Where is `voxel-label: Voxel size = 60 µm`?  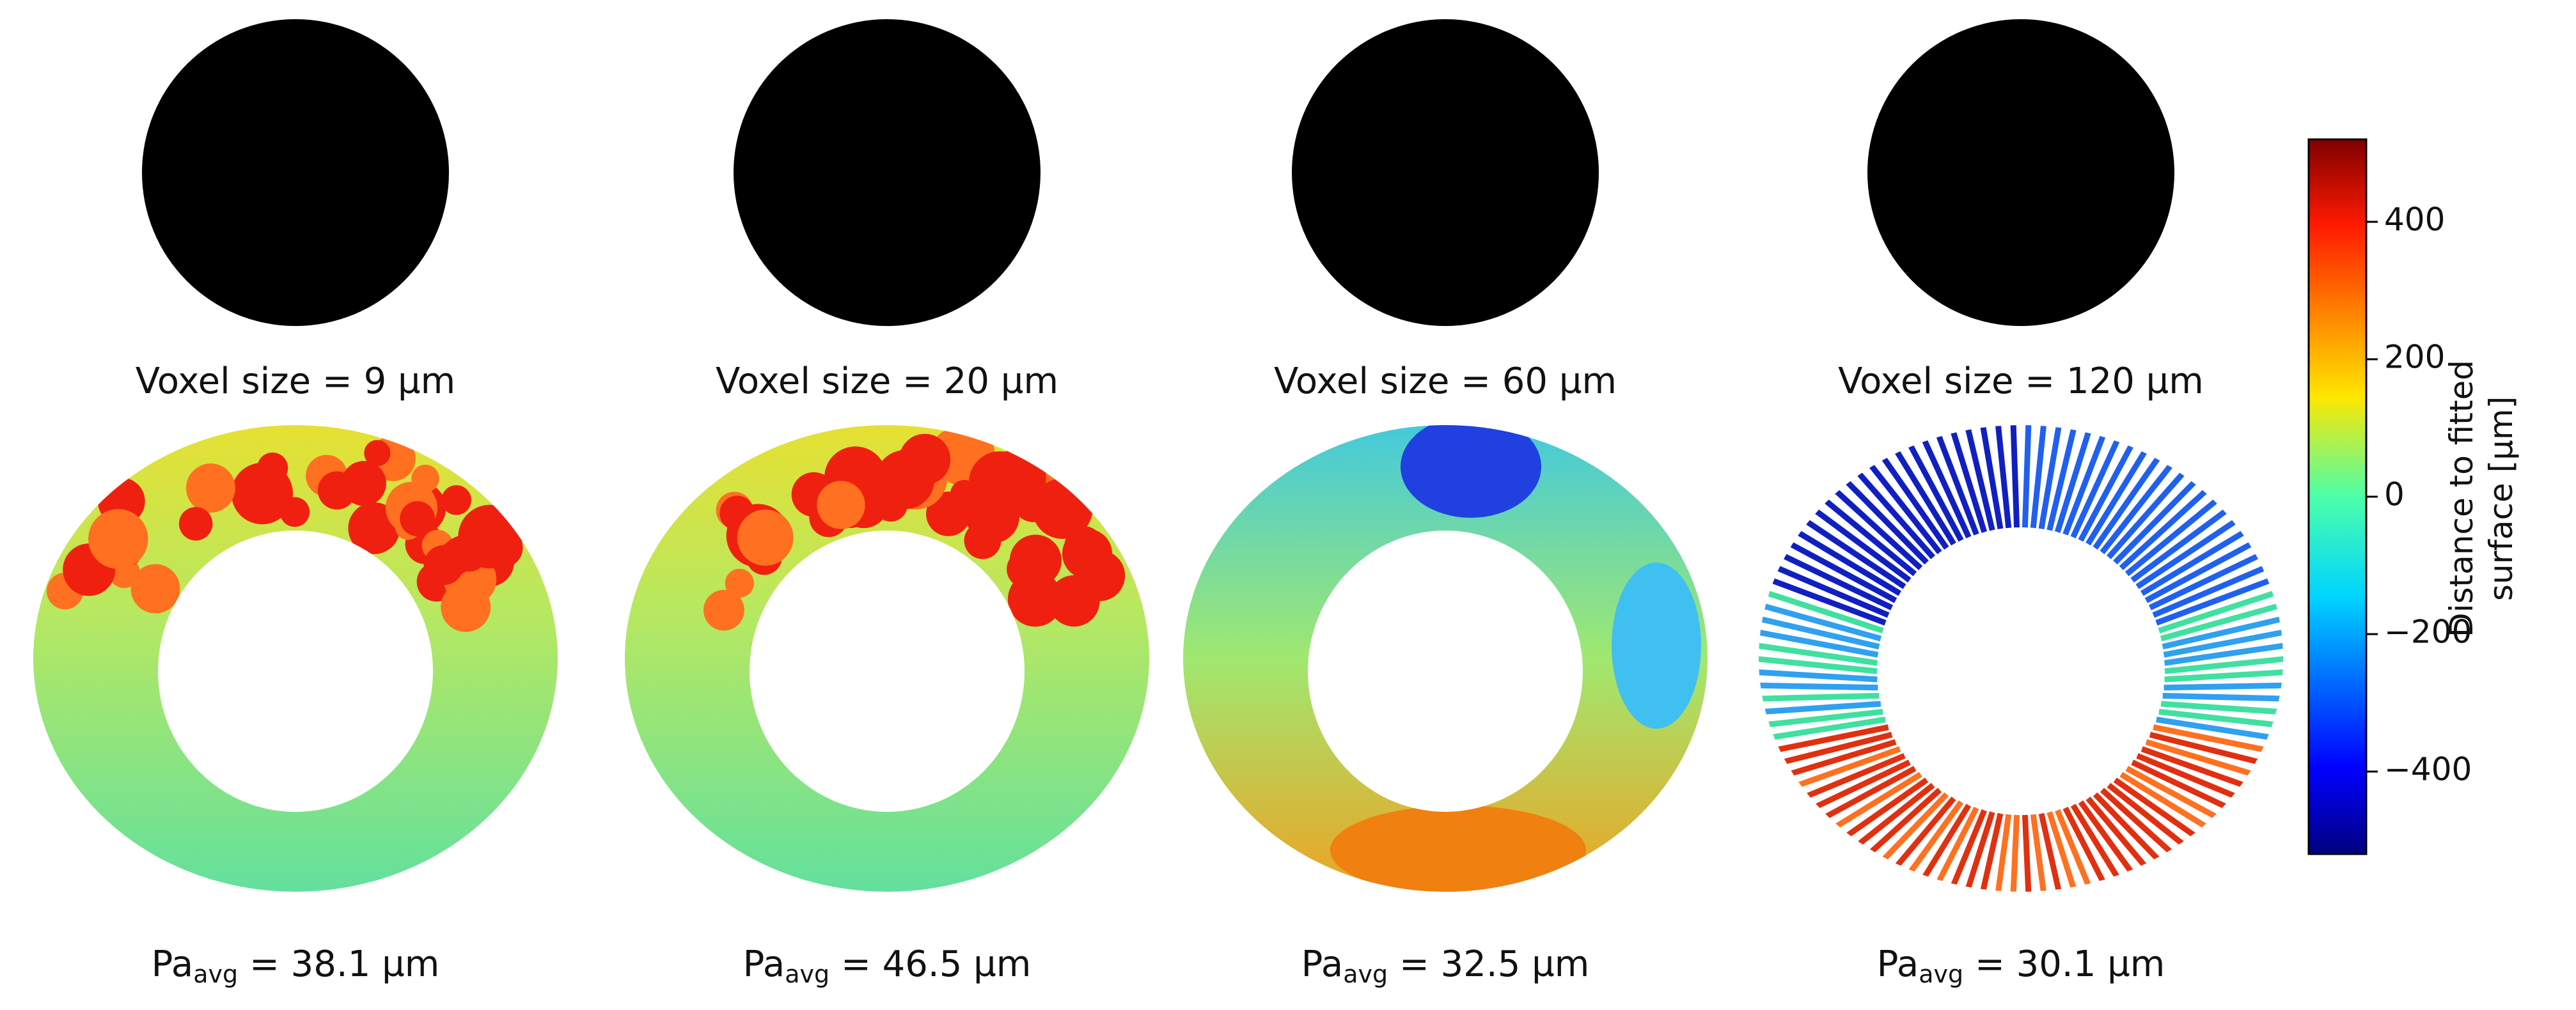 voxel-label: Voxel size = 60 µm is located at coordinates (1445, 381).